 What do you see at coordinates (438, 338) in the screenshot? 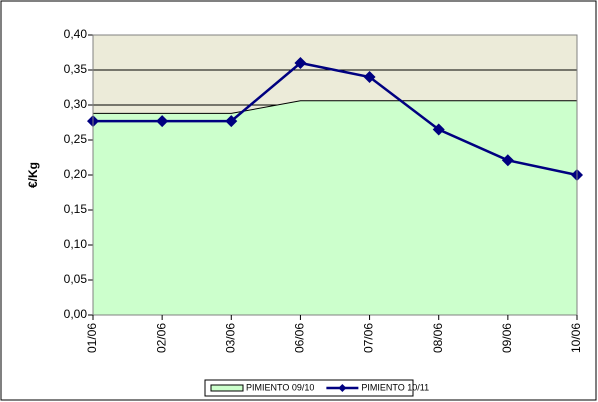
I see `x-tick-label: 08/06` at bounding box center [438, 338].